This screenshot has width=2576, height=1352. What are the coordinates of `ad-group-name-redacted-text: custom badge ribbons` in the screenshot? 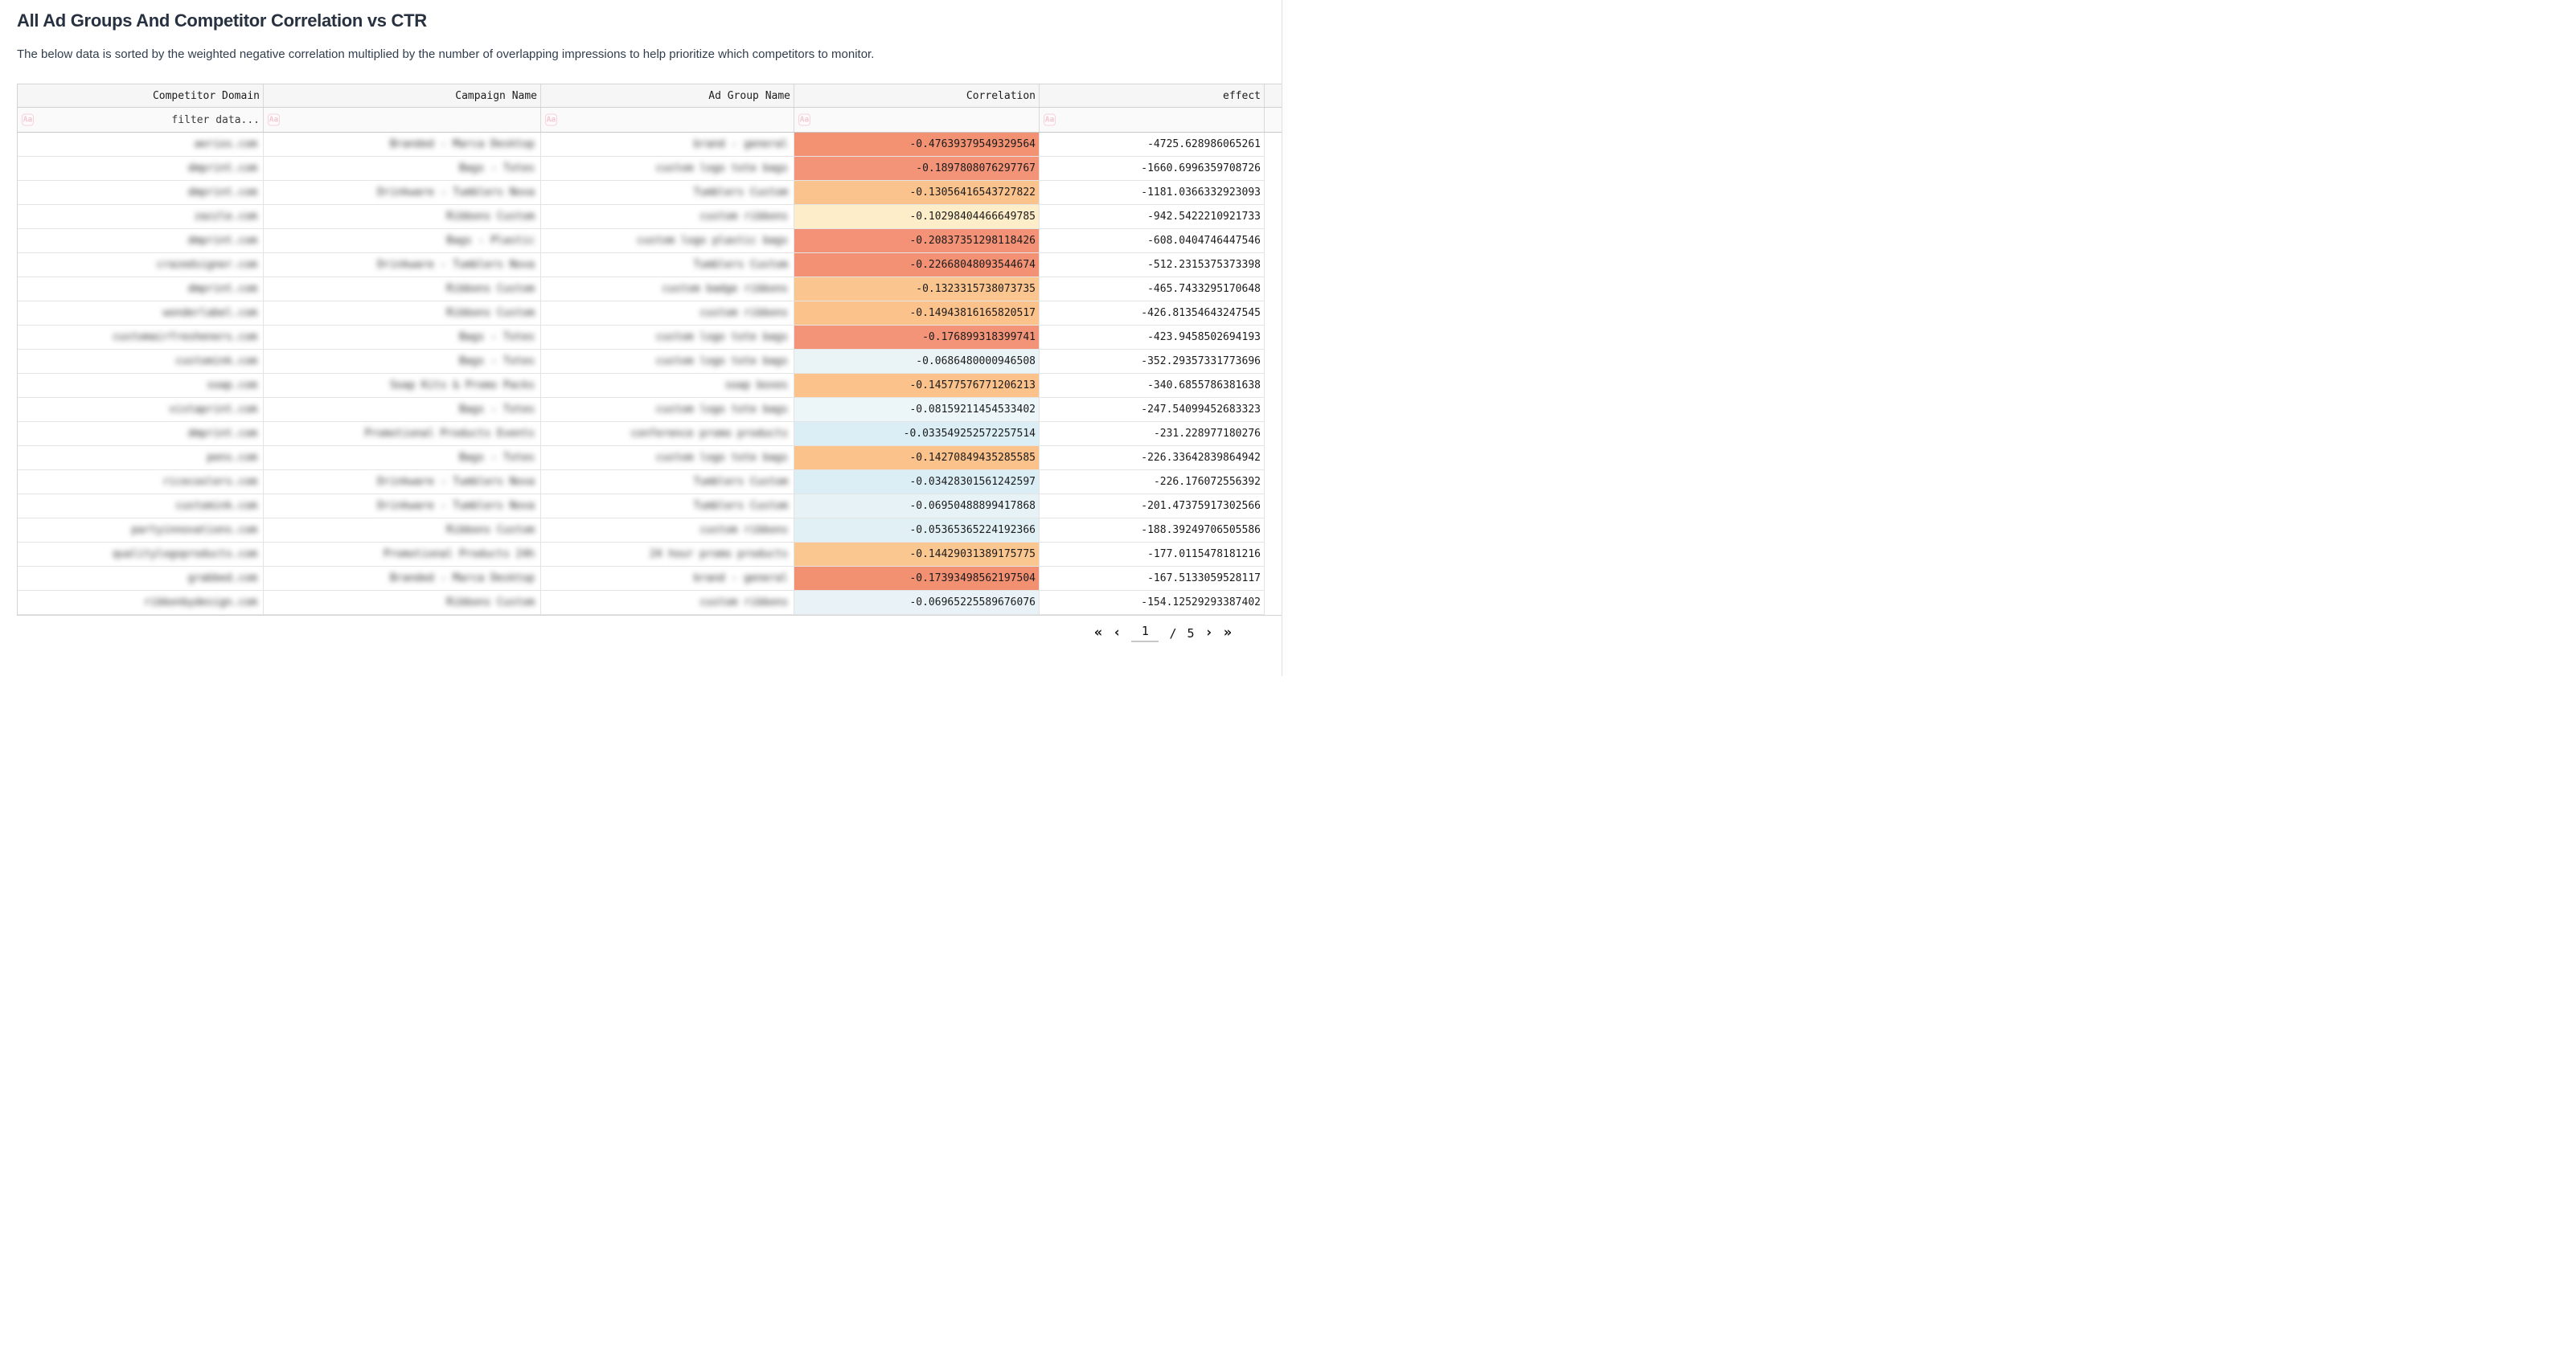 It's located at (725, 289).